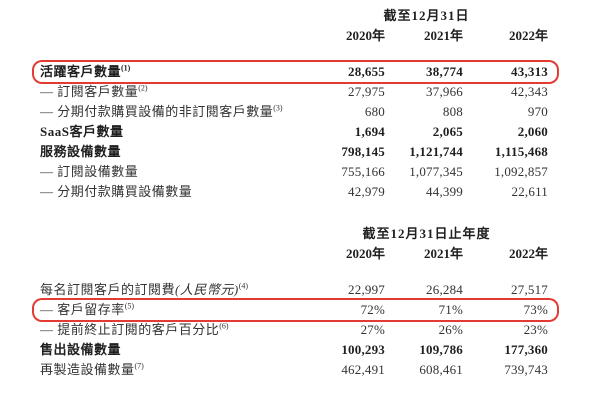 The width and height of the screenshot is (600, 400). What do you see at coordinates (81, 349) in the screenshot?
I see `row-label: 售出設備數量` at bounding box center [81, 349].